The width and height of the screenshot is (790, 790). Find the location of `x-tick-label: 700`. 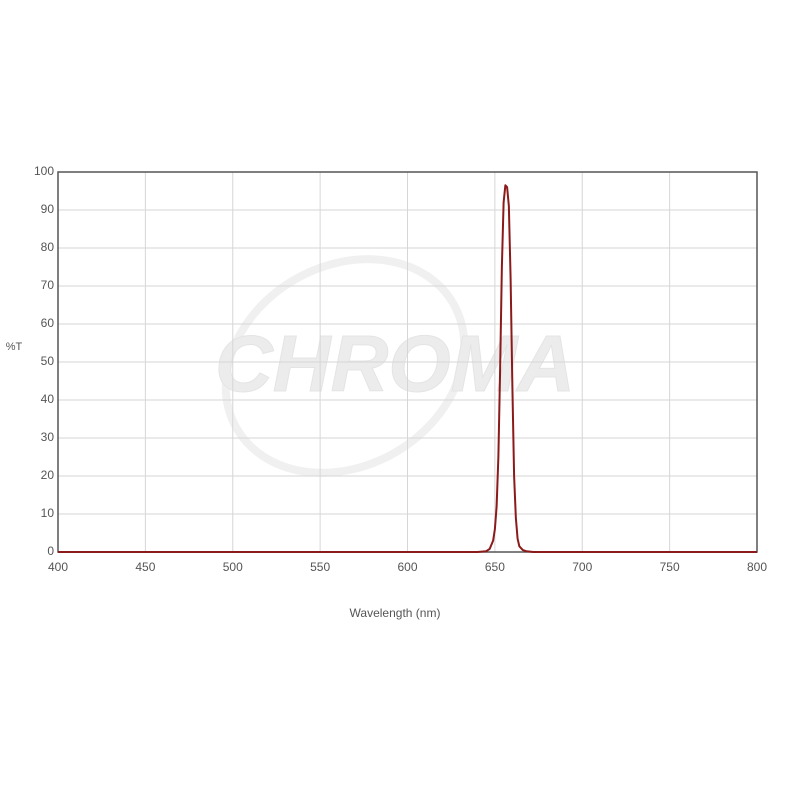

x-tick-label: 700 is located at coordinates (582, 567).